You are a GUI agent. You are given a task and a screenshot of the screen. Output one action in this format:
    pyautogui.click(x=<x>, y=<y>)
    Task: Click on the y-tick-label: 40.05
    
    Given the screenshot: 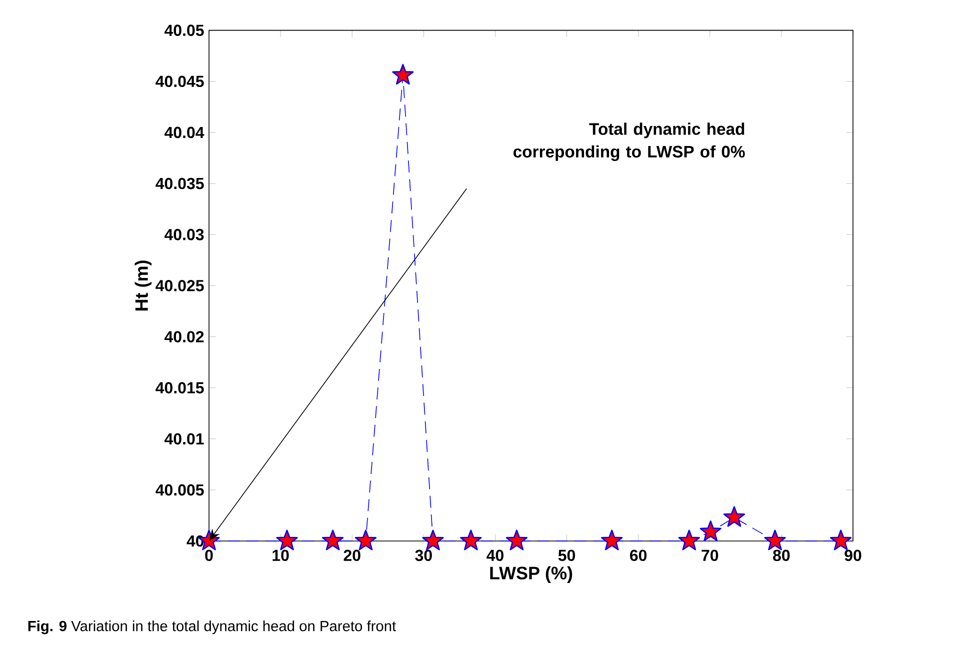 What is the action you would take?
    pyautogui.click(x=184, y=30)
    